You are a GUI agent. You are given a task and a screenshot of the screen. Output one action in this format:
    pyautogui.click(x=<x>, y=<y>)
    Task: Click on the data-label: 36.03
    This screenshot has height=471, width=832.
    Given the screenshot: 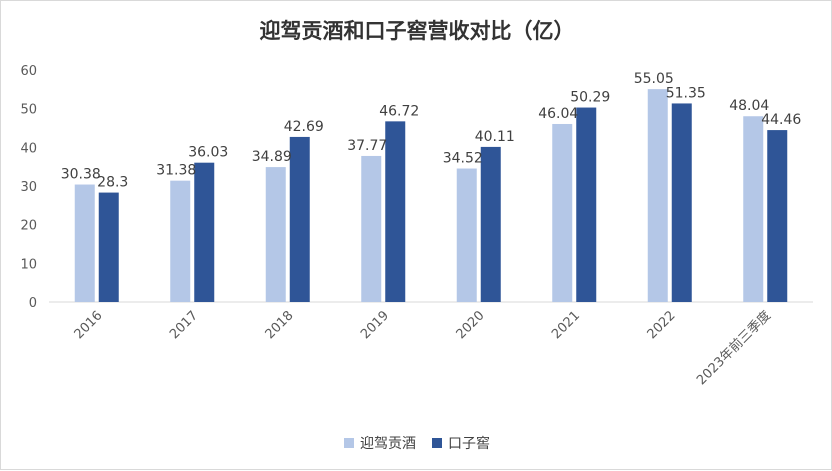 What is the action you would take?
    pyautogui.click(x=208, y=153)
    